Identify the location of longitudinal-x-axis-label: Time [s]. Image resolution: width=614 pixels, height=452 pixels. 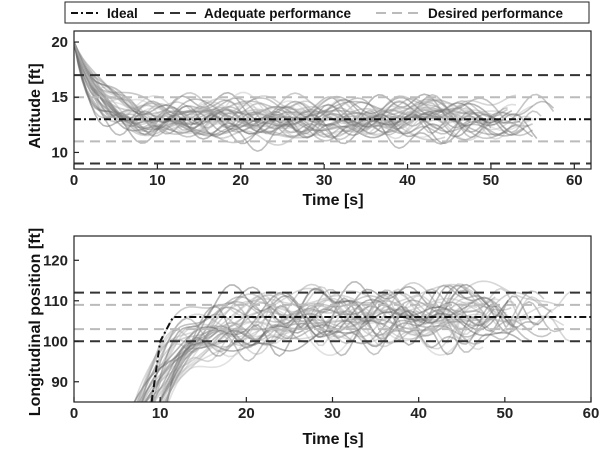
(332, 439).